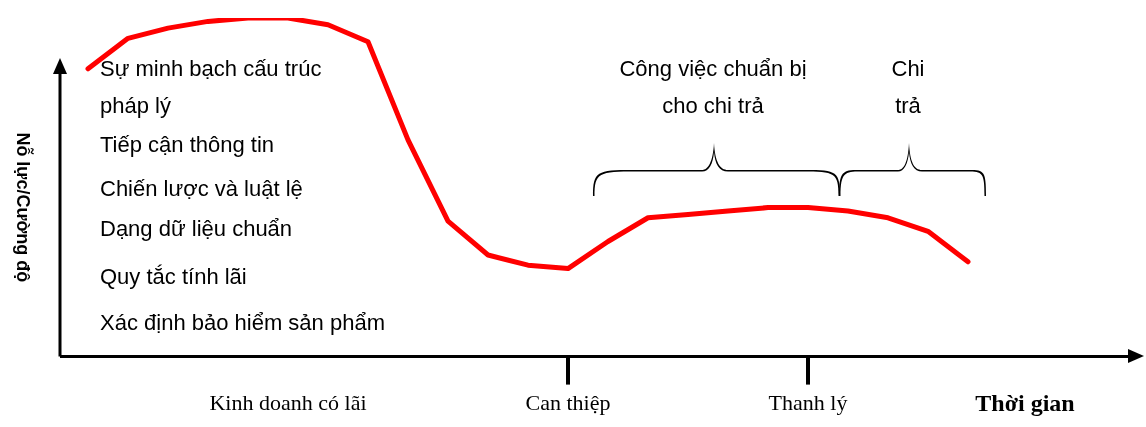  What do you see at coordinates (713, 87) in the screenshot?
I see `annotation: Công việc chuẩn bị cho chi trả` at bounding box center [713, 87].